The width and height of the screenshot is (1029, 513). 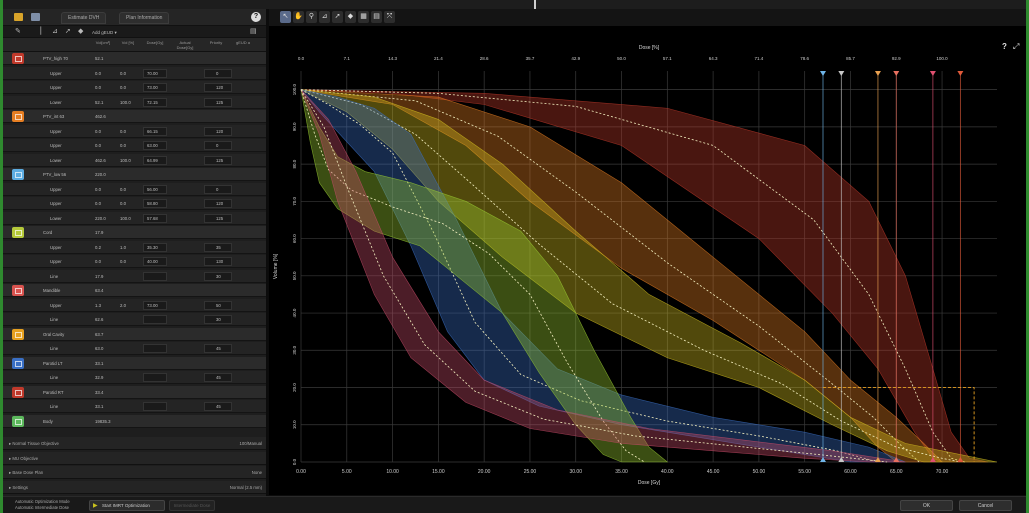 What do you see at coordinates (104, 32) in the screenshot?
I see `geud-selector: Add gEUD ▾` at bounding box center [104, 32].